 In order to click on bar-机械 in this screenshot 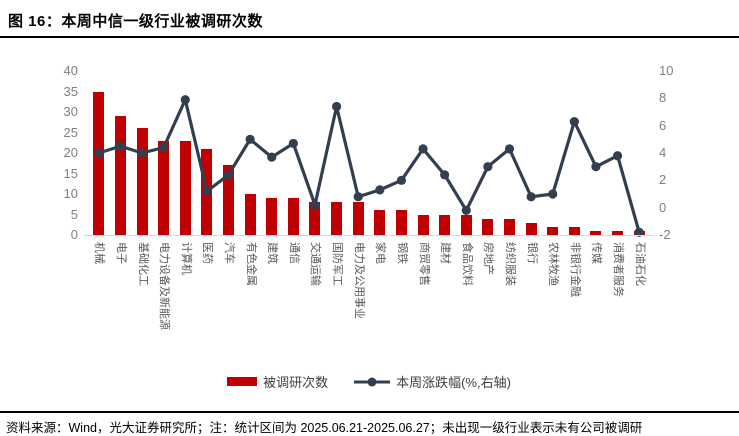, I will do `click(99, 163)`.